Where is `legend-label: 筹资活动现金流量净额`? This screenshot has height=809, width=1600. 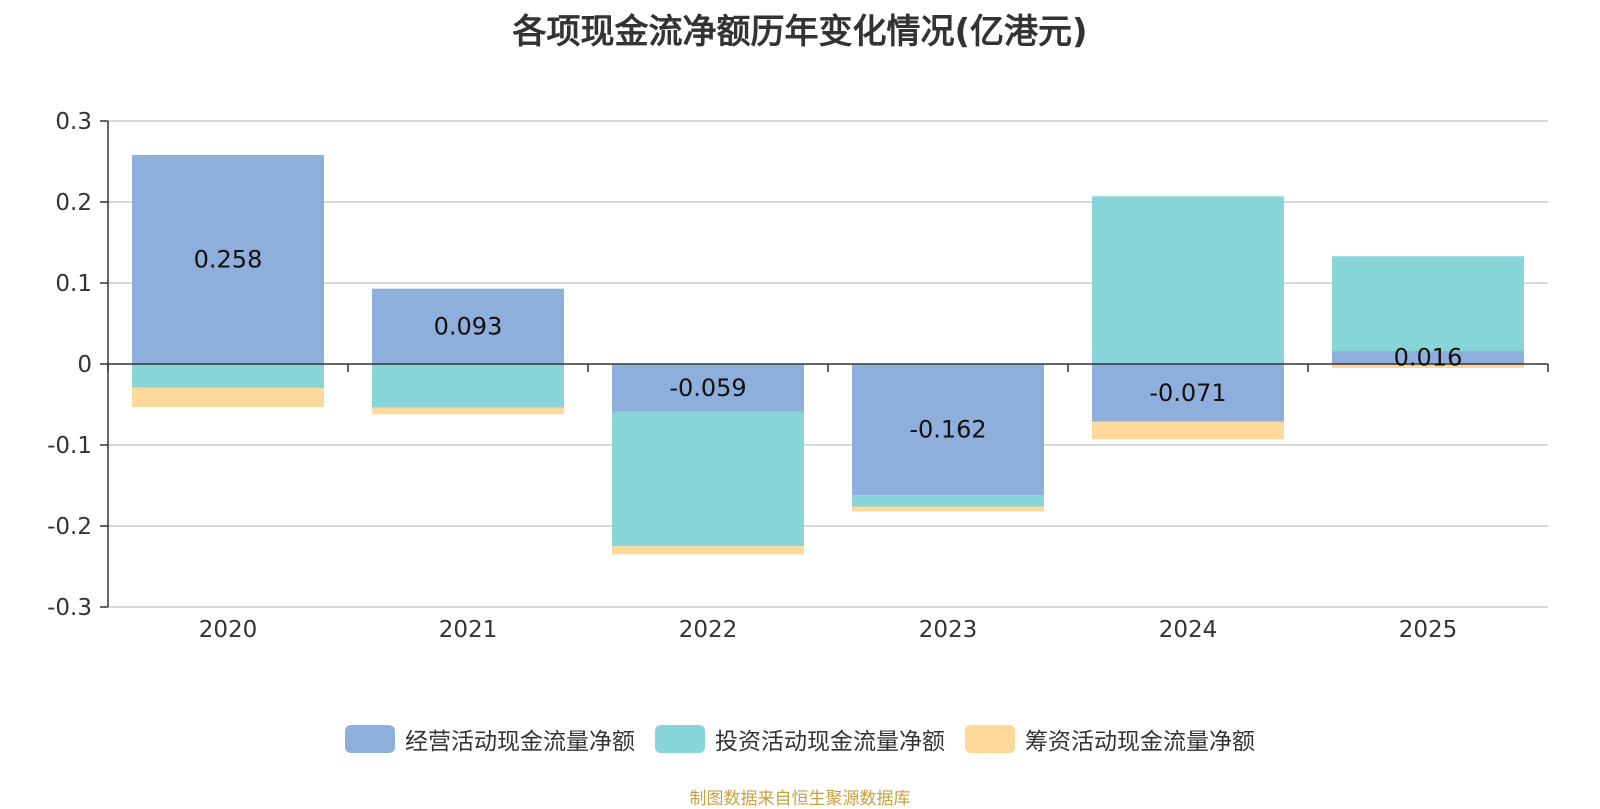
legend-label: 筹资活动现金流量净额 is located at coordinates (1140, 742).